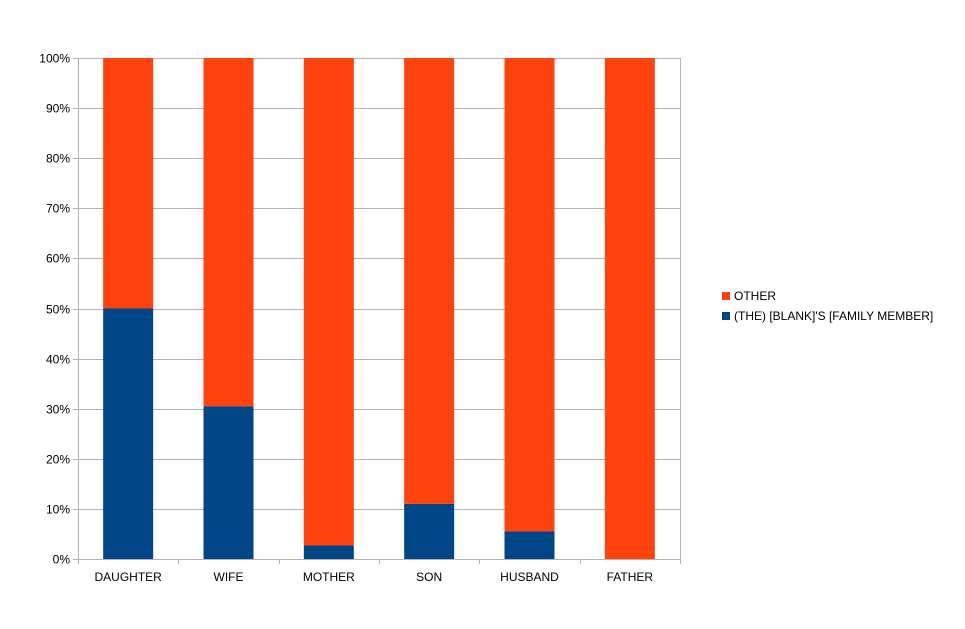 This screenshot has height=629, width=965. What do you see at coordinates (329, 577) in the screenshot?
I see `x-tick-label: MOTHER` at bounding box center [329, 577].